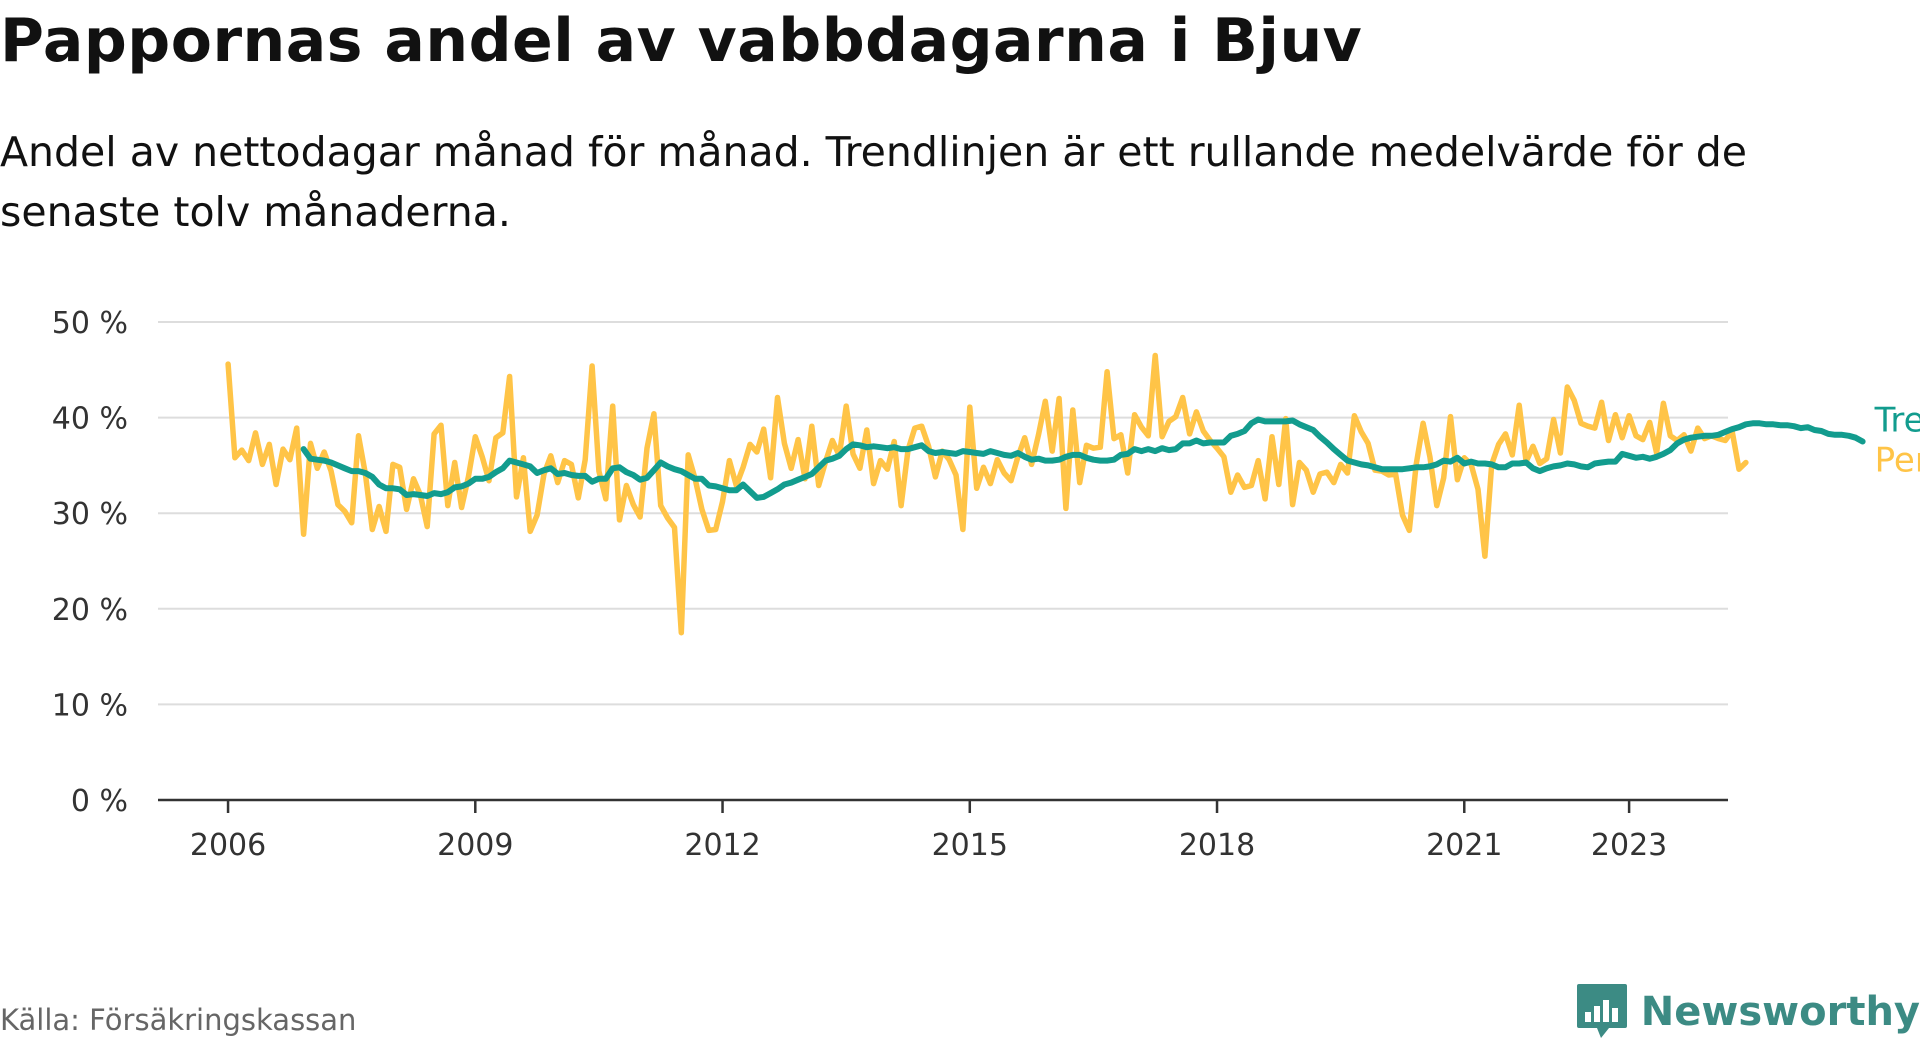 The height and width of the screenshot is (1042, 1920). What do you see at coordinates (681, 41) in the screenshot?
I see `chart-title: Pappornas andel av vabbdagarna i Bjuv` at bounding box center [681, 41].